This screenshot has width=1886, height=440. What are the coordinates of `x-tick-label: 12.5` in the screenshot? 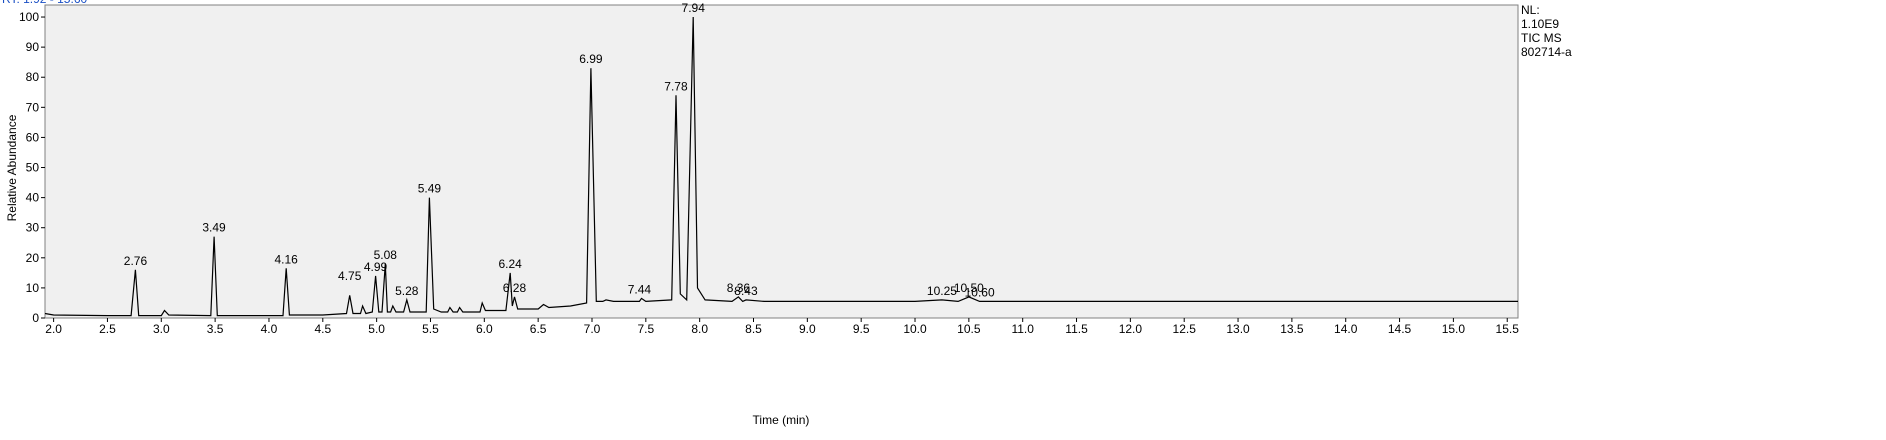 It's located at (1185, 329).